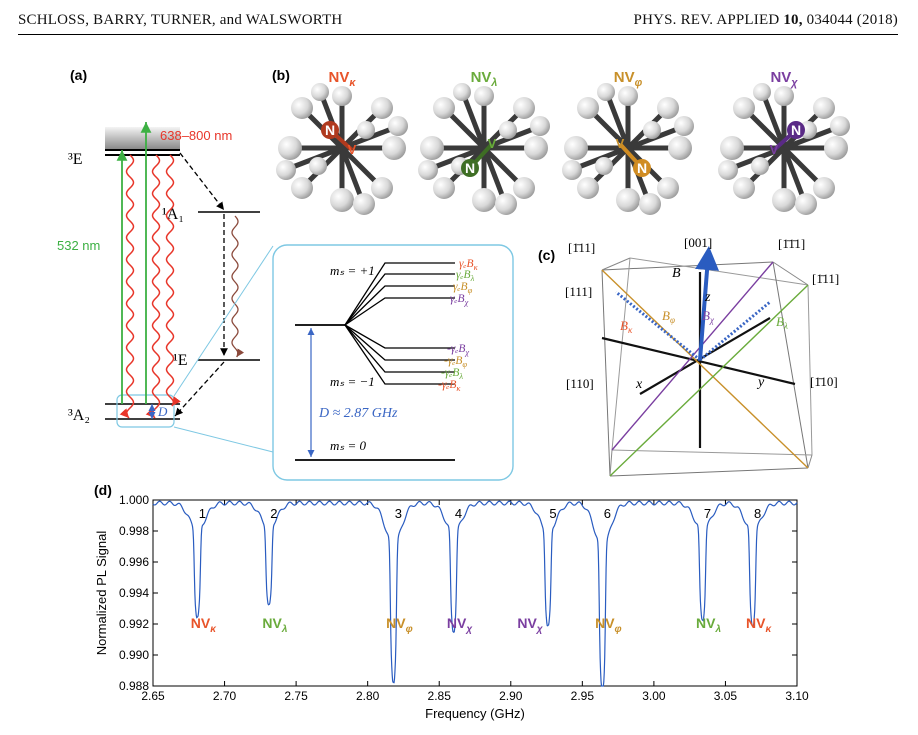 The image size is (918, 735). I want to click on dir-1m11: [1̄11], so click(581, 247).